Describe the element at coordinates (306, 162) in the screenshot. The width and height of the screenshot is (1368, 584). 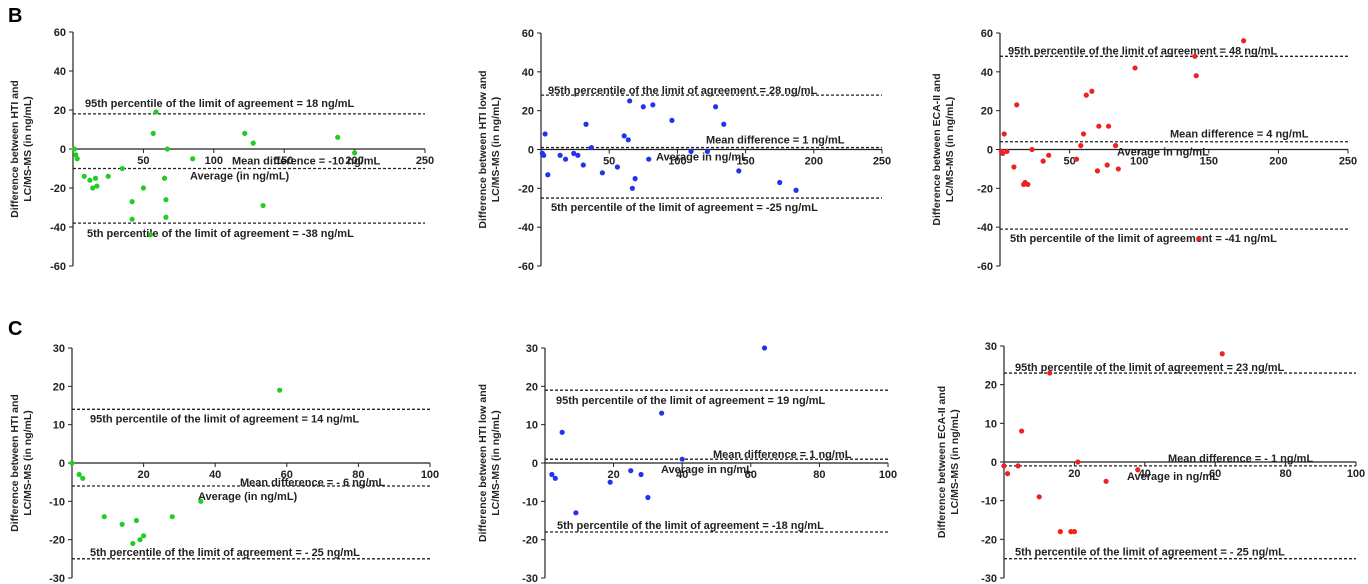
I see `mean-difference-label: Mean difference = -10 ng/mL` at that location.